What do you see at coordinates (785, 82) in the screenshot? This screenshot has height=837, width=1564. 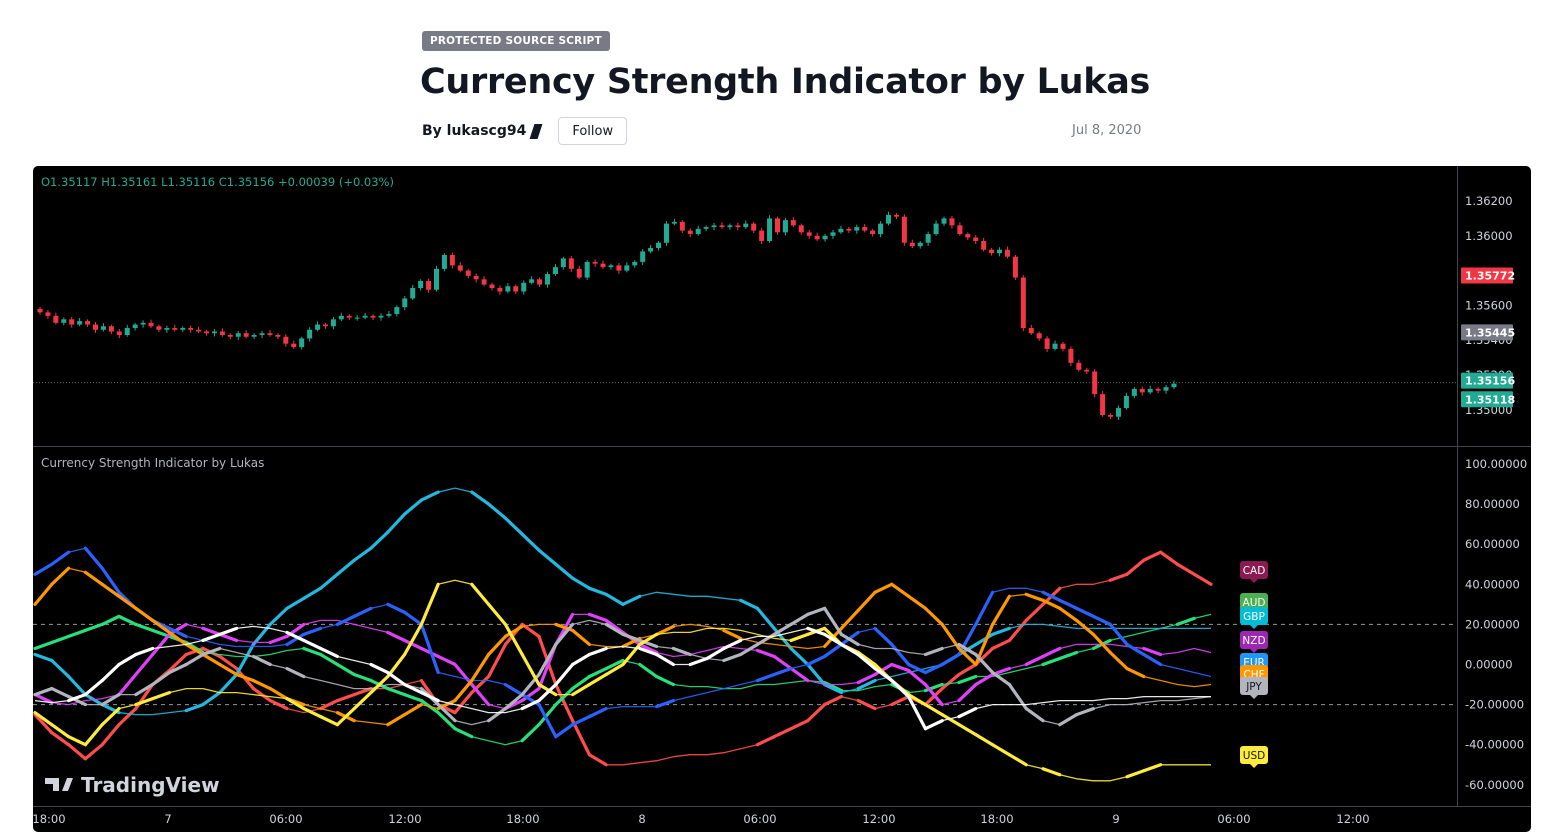 I see `page-title: Currency Strength Indicator by Lukas` at bounding box center [785, 82].